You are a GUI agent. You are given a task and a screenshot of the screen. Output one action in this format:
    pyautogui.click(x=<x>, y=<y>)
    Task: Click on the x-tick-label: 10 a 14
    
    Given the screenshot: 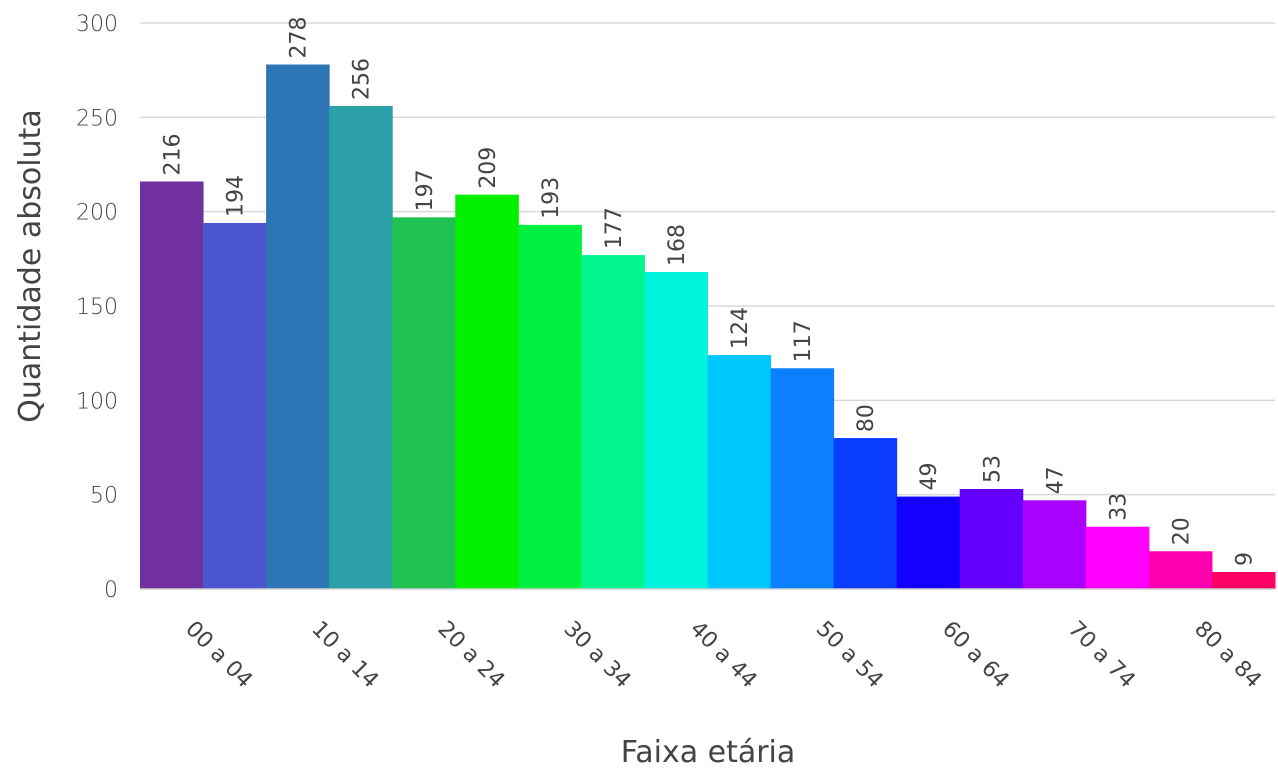 What is the action you would take?
    pyautogui.click(x=344, y=655)
    